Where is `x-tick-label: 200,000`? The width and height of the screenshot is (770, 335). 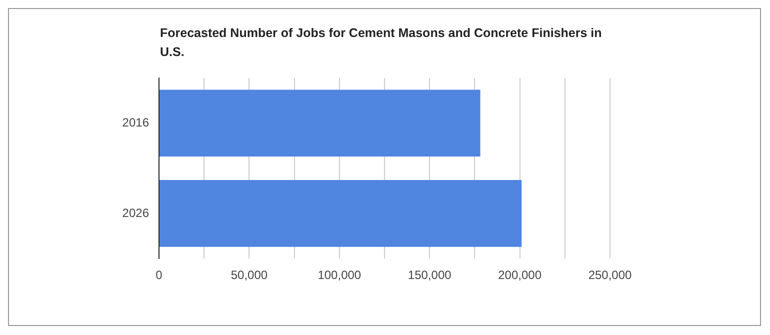 x-tick-label: 200,000 is located at coordinates (520, 275).